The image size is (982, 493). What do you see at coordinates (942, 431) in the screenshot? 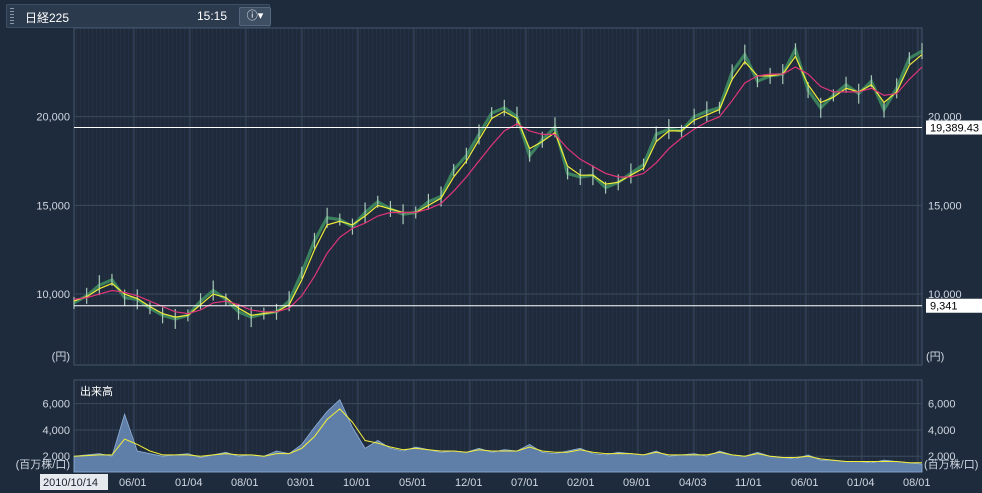
I see `volume-y-tick-right: 4,000` at bounding box center [942, 431].